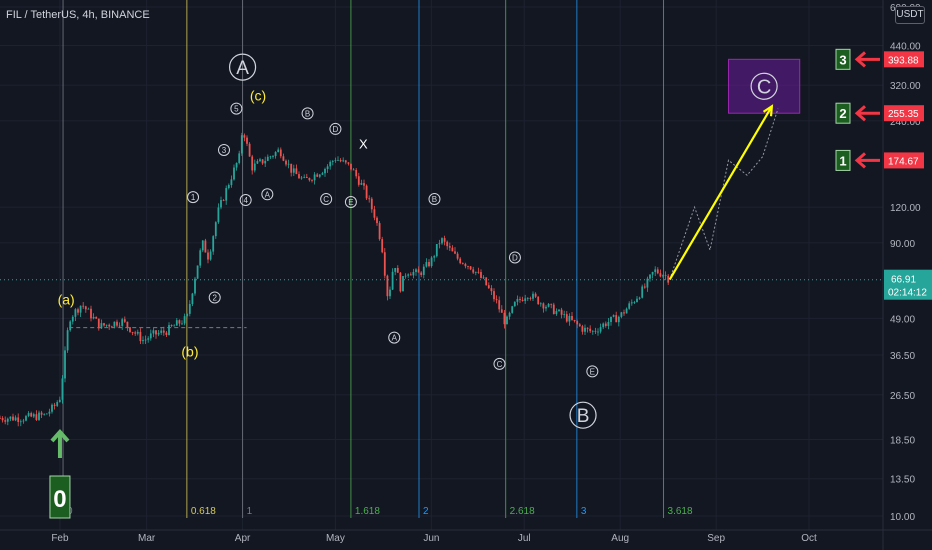 The width and height of the screenshot is (932, 550). Describe the element at coordinates (66, 300) in the screenshot. I see `wave-label-paren: (a)` at that location.